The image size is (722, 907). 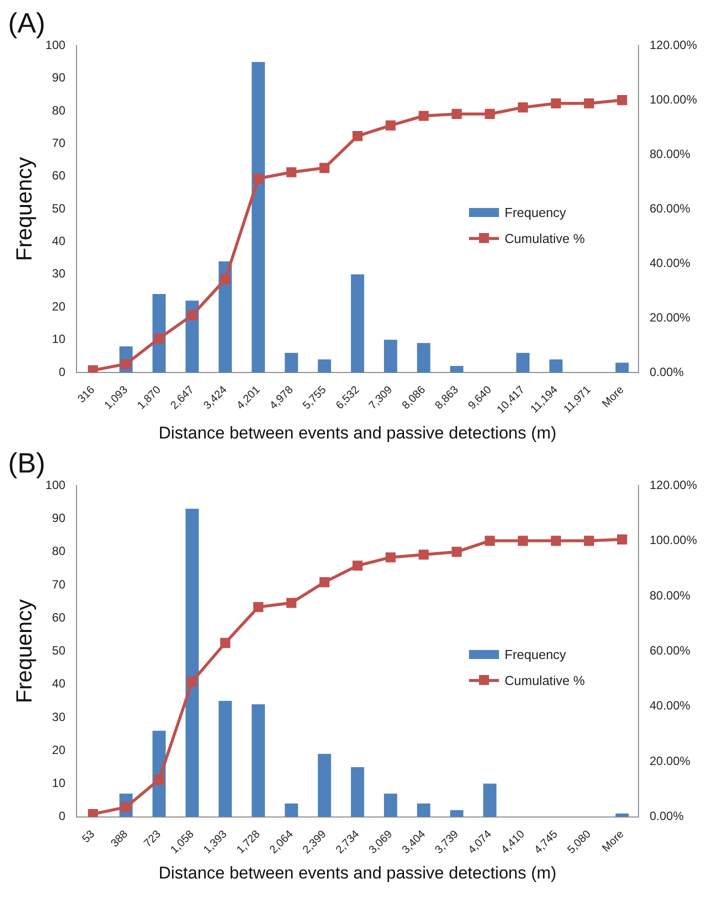 What do you see at coordinates (153, 839) in the screenshot?
I see `x-tick-label: 723` at bounding box center [153, 839].